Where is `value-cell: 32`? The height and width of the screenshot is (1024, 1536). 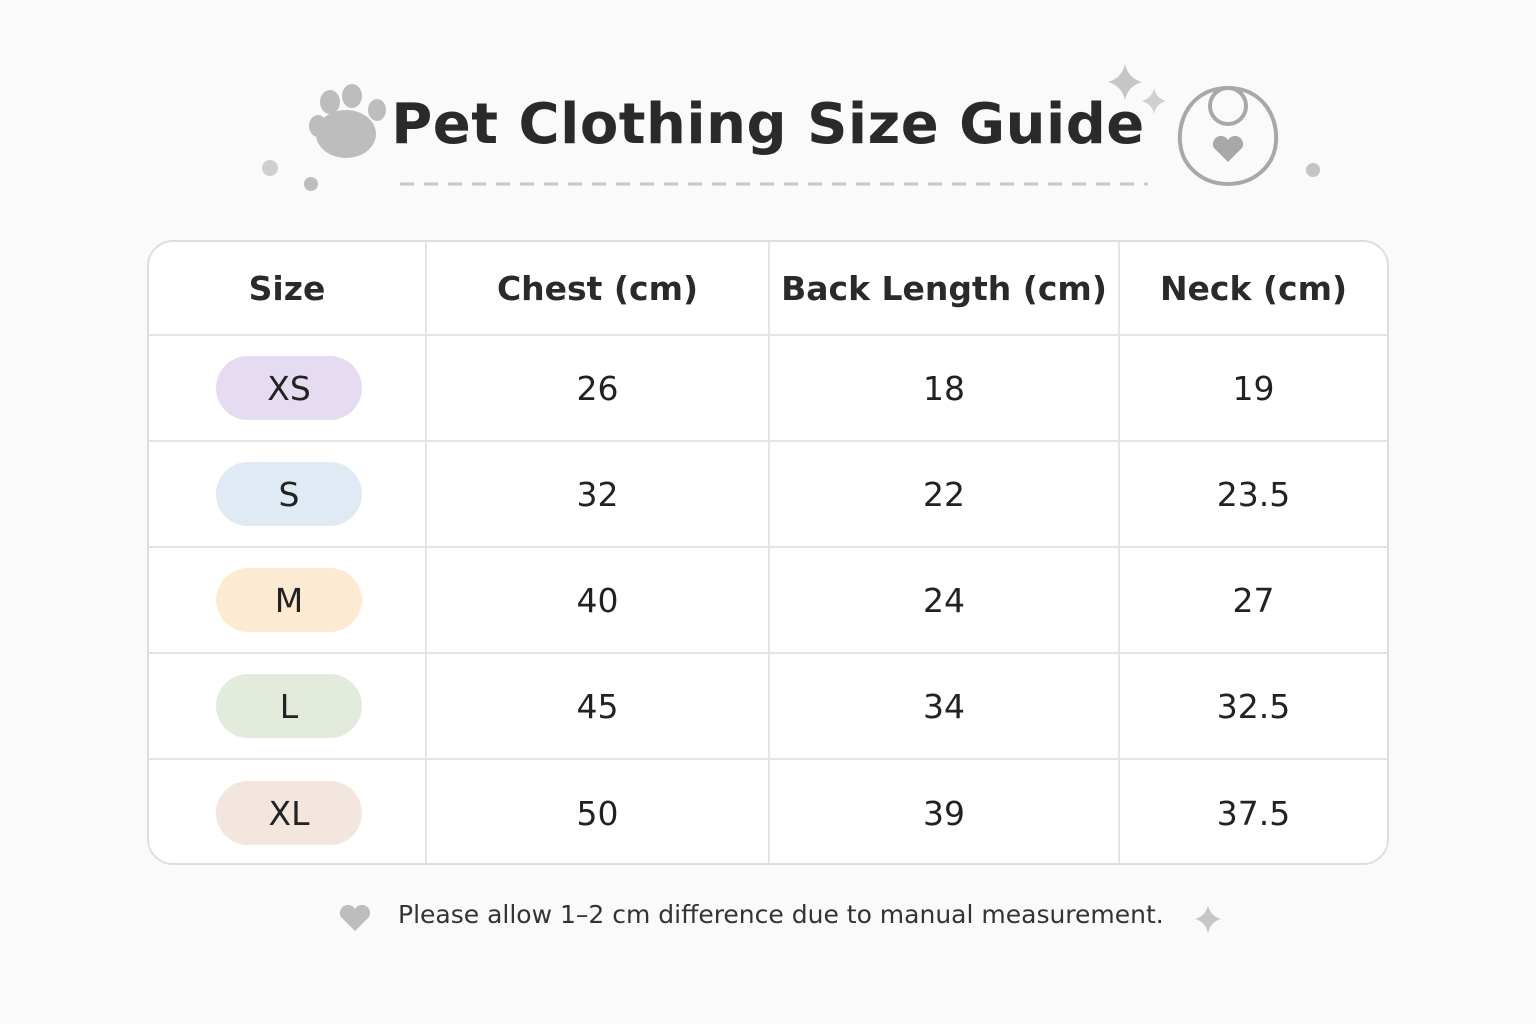
value-cell: 32 is located at coordinates (598, 495).